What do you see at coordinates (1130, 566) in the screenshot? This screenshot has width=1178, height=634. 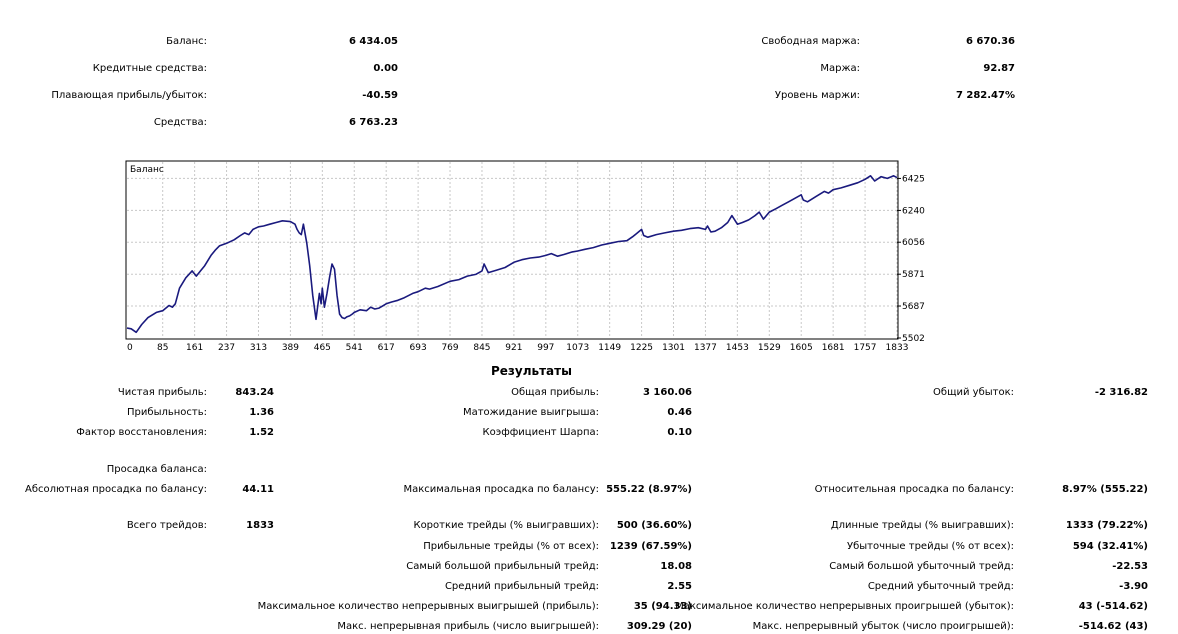 I see `largest-loss-value: -22.53` at bounding box center [1130, 566].